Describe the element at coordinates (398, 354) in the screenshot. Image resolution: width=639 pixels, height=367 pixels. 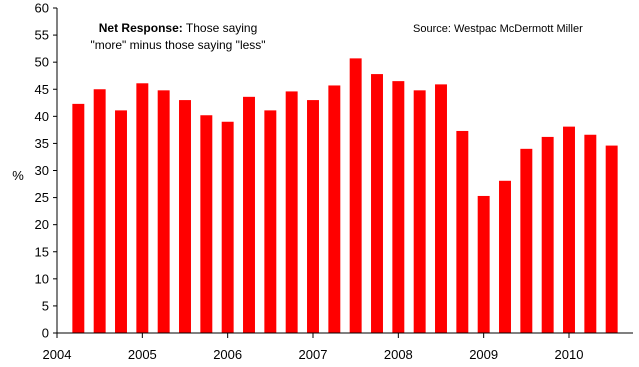
I see `x-tick-label: 2008` at that location.